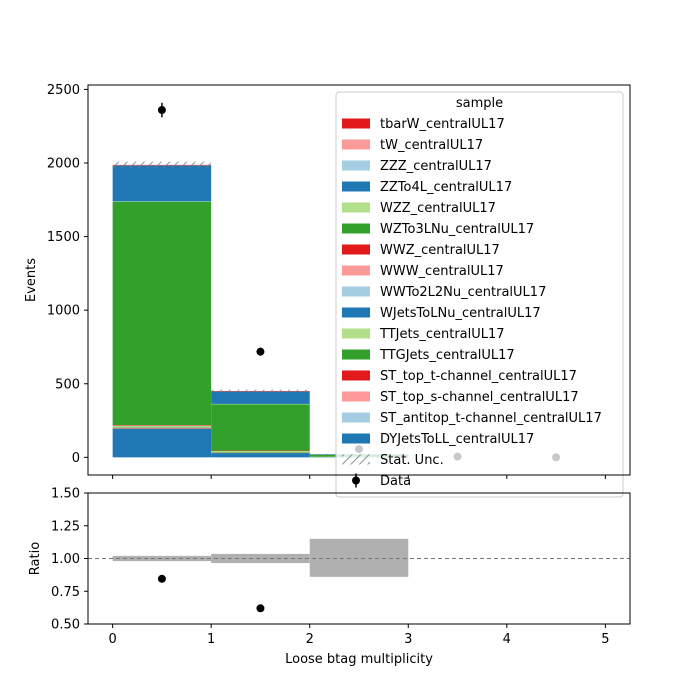  Describe the element at coordinates (507, 639) in the screenshot. I see `ratio-xtick-label-4: 4` at that location.